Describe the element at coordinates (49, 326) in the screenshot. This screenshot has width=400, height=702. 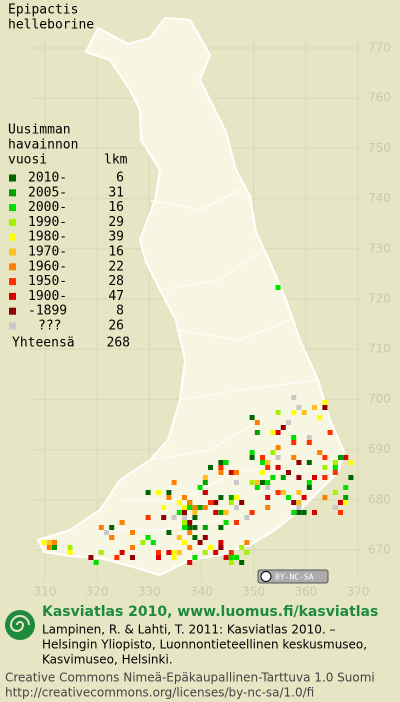
I see `legend-label: ???` at that location.